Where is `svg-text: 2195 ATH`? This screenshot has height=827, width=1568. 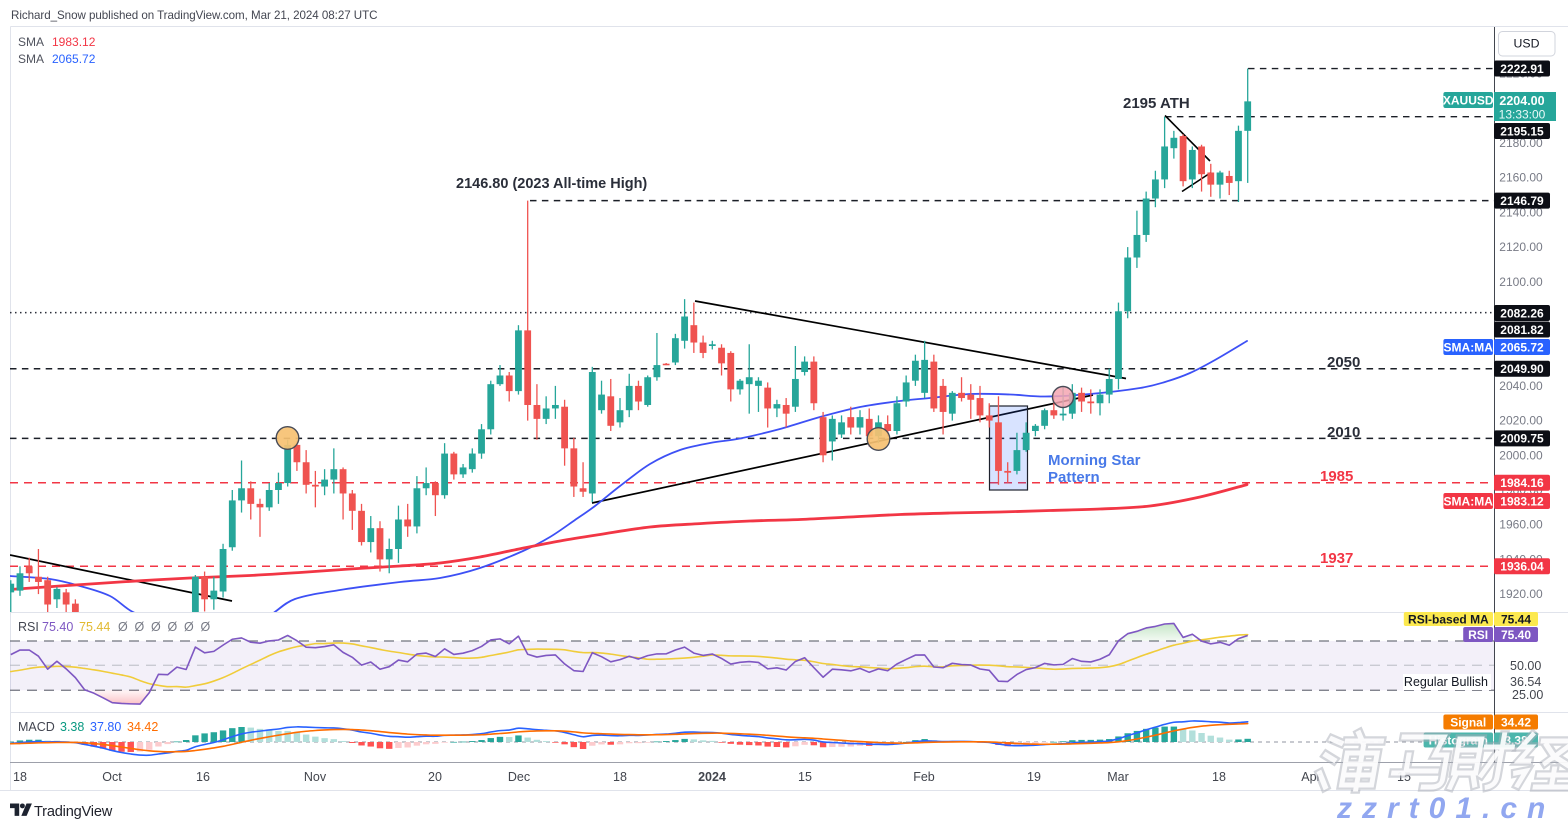 svg-text: 2195 ATH is located at coordinates (1156, 103).